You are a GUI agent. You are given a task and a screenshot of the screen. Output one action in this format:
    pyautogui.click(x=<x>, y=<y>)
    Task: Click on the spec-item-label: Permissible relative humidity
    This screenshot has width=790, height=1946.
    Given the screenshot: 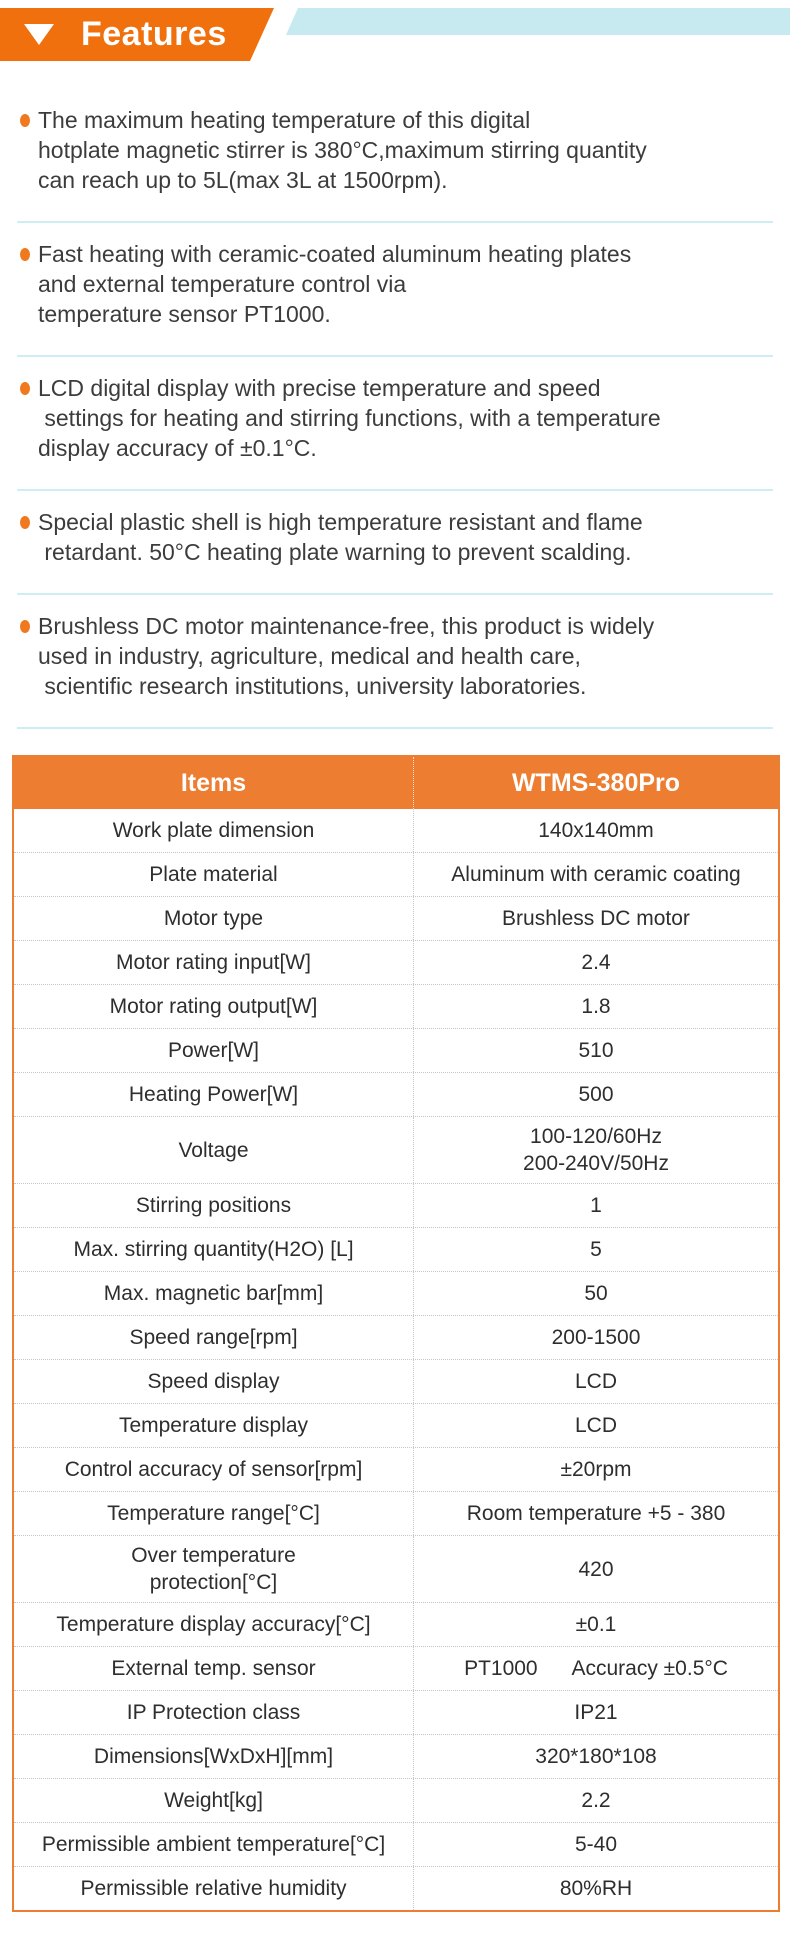 What is the action you would take?
    pyautogui.click(x=213, y=1888)
    